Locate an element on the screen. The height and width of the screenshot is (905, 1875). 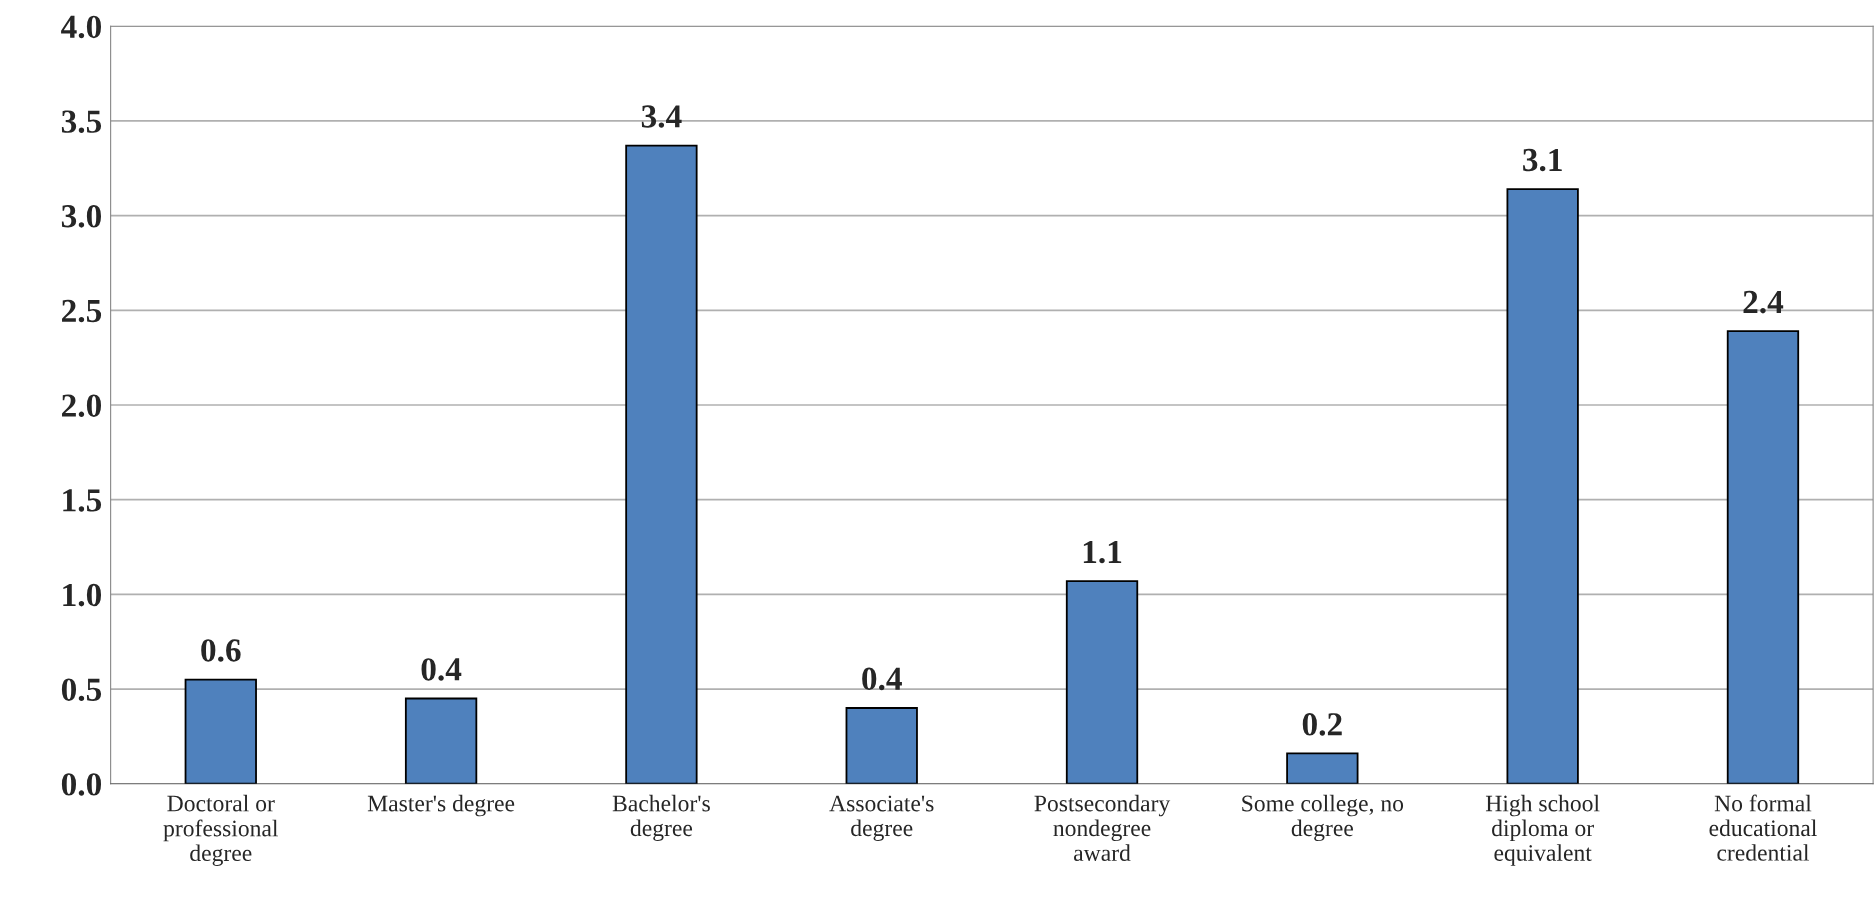
data-label: 3.1 is located at coordinates (1542, 160).